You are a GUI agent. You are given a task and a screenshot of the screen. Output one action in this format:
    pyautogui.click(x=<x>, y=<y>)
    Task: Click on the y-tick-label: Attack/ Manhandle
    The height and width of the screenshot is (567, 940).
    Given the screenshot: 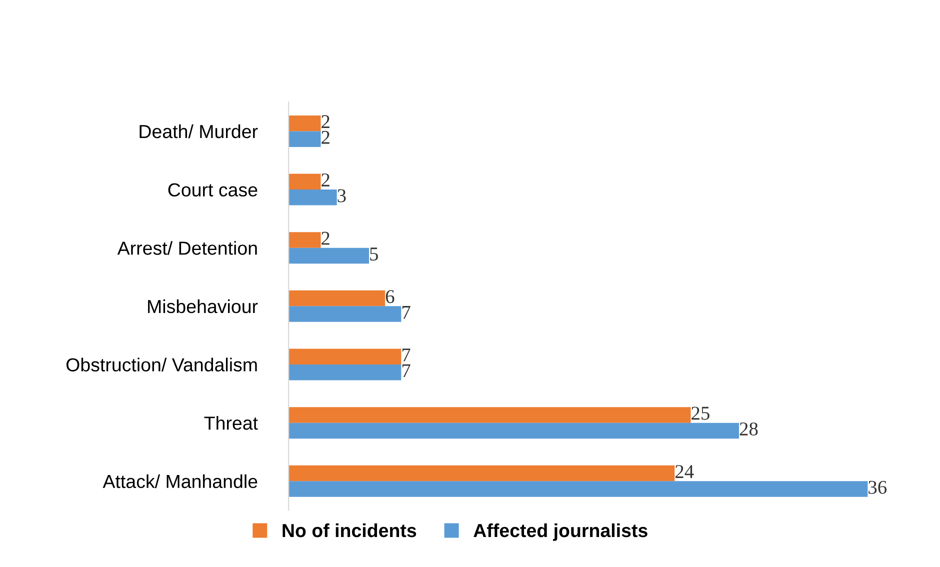 What is the action you would take?
    pyautogui.click(x=180, y=481)
    